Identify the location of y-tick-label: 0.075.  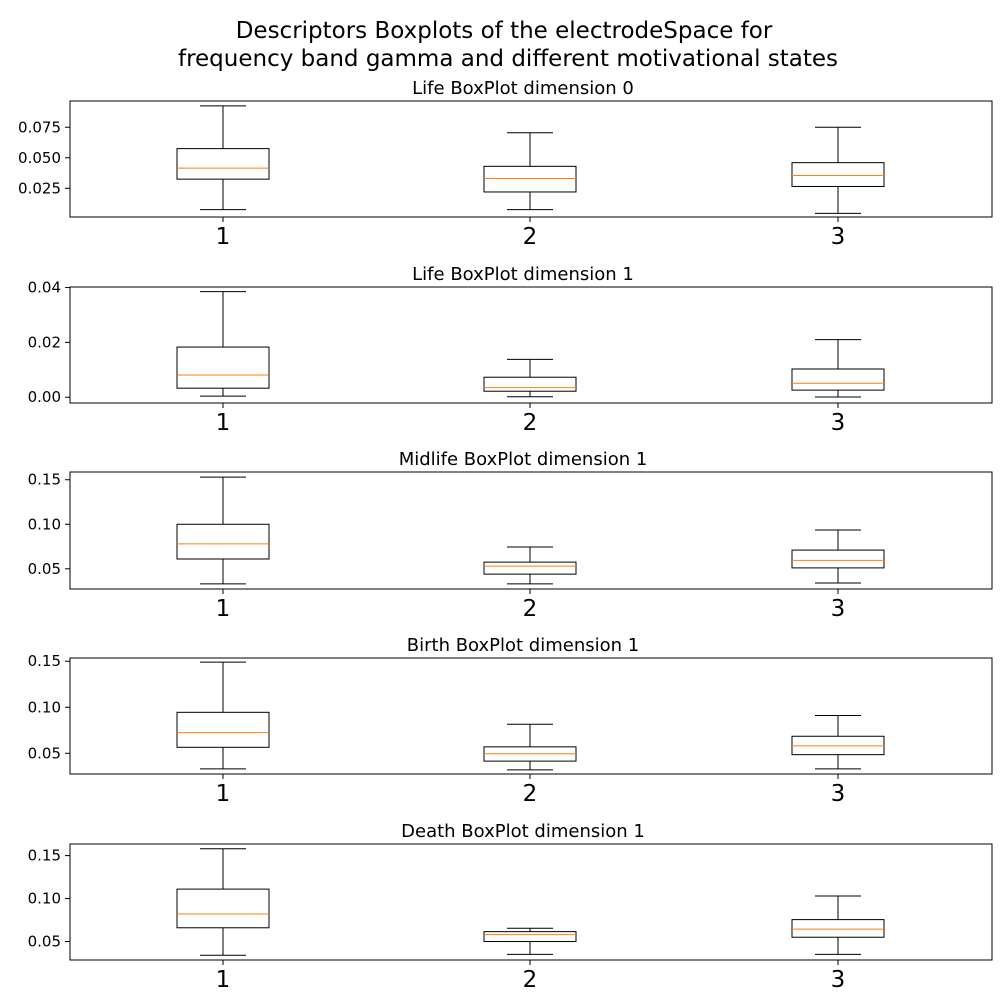
(39, 127).